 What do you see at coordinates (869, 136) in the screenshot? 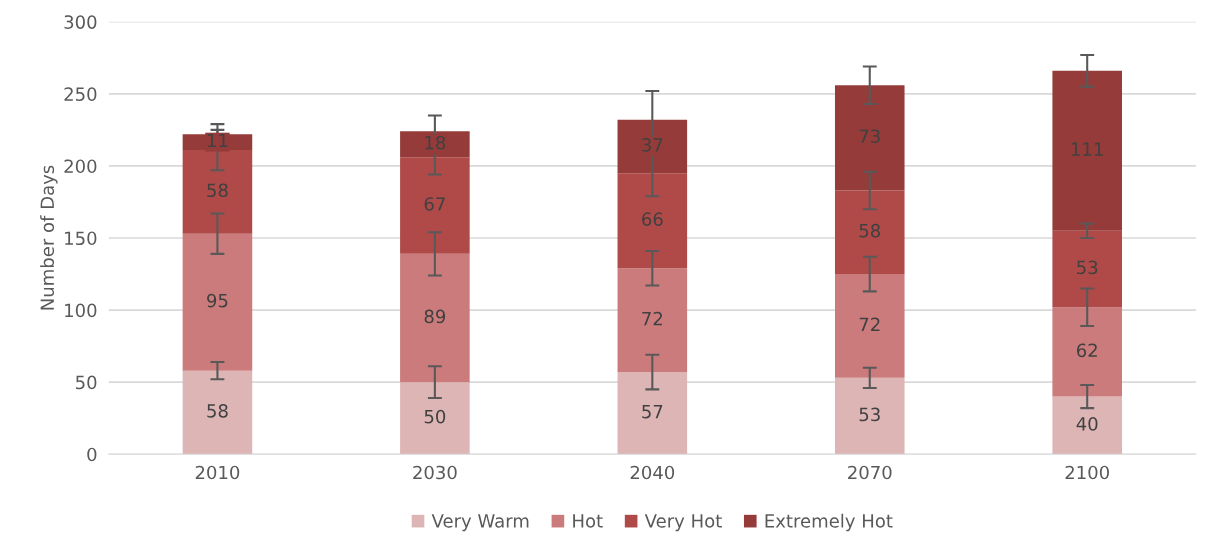
I see `data-label: 73` at bounding box center [869, 136].